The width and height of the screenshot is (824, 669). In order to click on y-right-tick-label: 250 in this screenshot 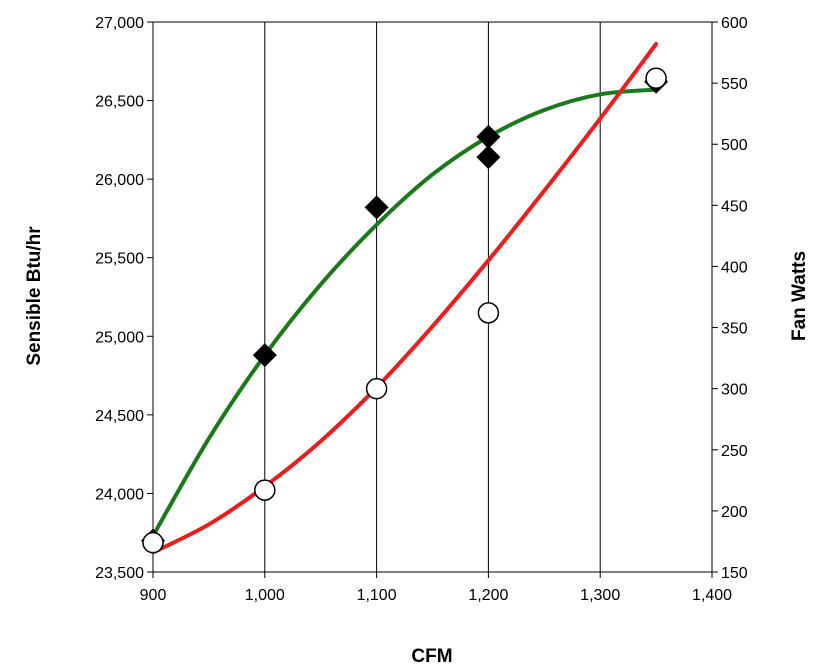, I will do `click(734, 451)`.